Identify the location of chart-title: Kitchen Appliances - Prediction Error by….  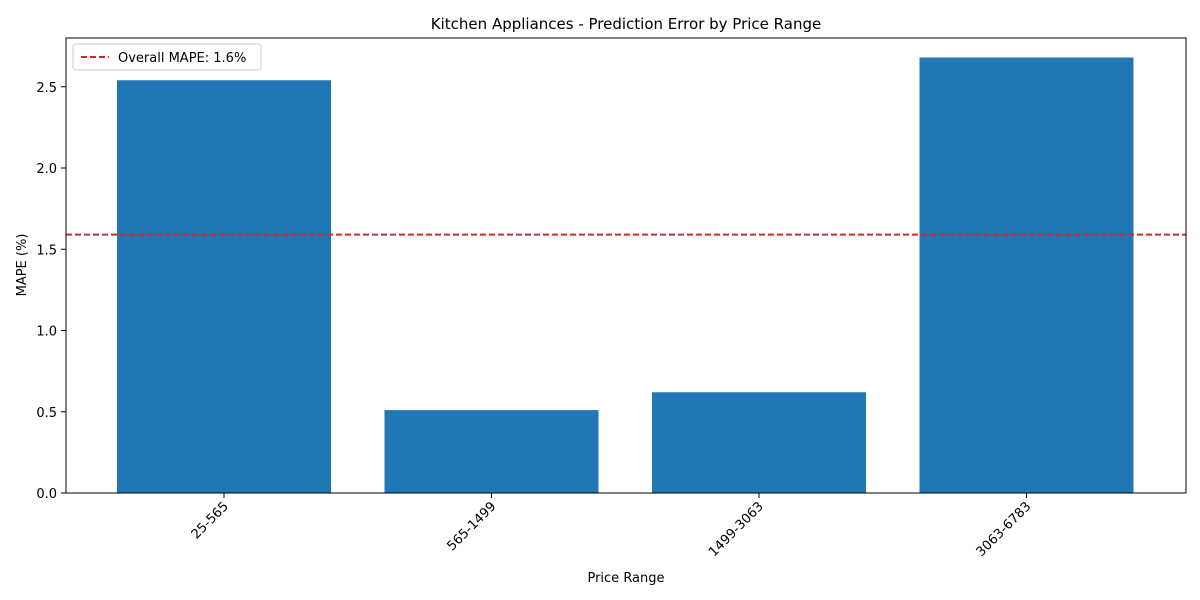
(626, 24).